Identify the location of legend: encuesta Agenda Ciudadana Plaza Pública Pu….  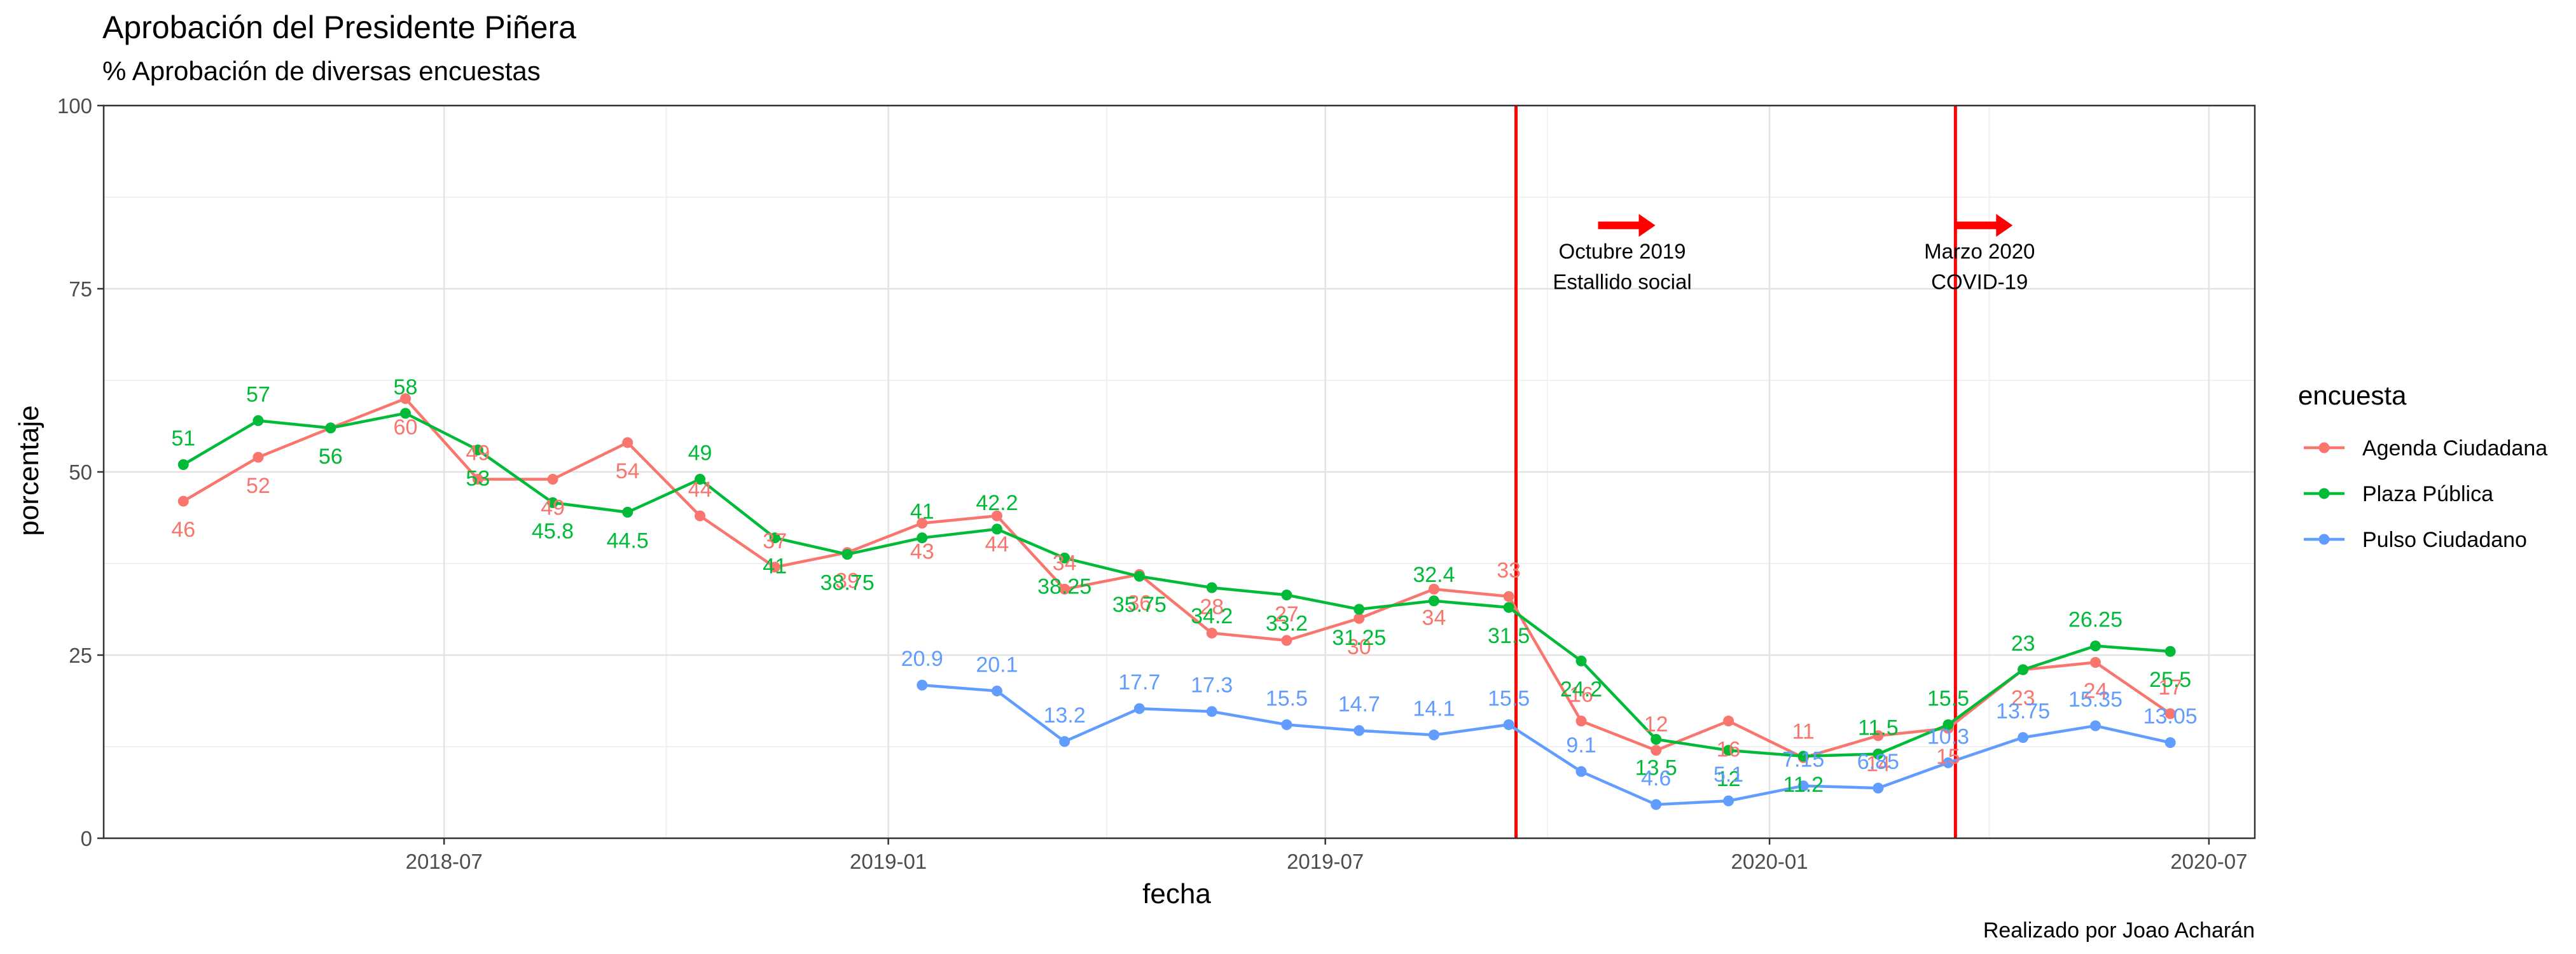
(2422, 466).